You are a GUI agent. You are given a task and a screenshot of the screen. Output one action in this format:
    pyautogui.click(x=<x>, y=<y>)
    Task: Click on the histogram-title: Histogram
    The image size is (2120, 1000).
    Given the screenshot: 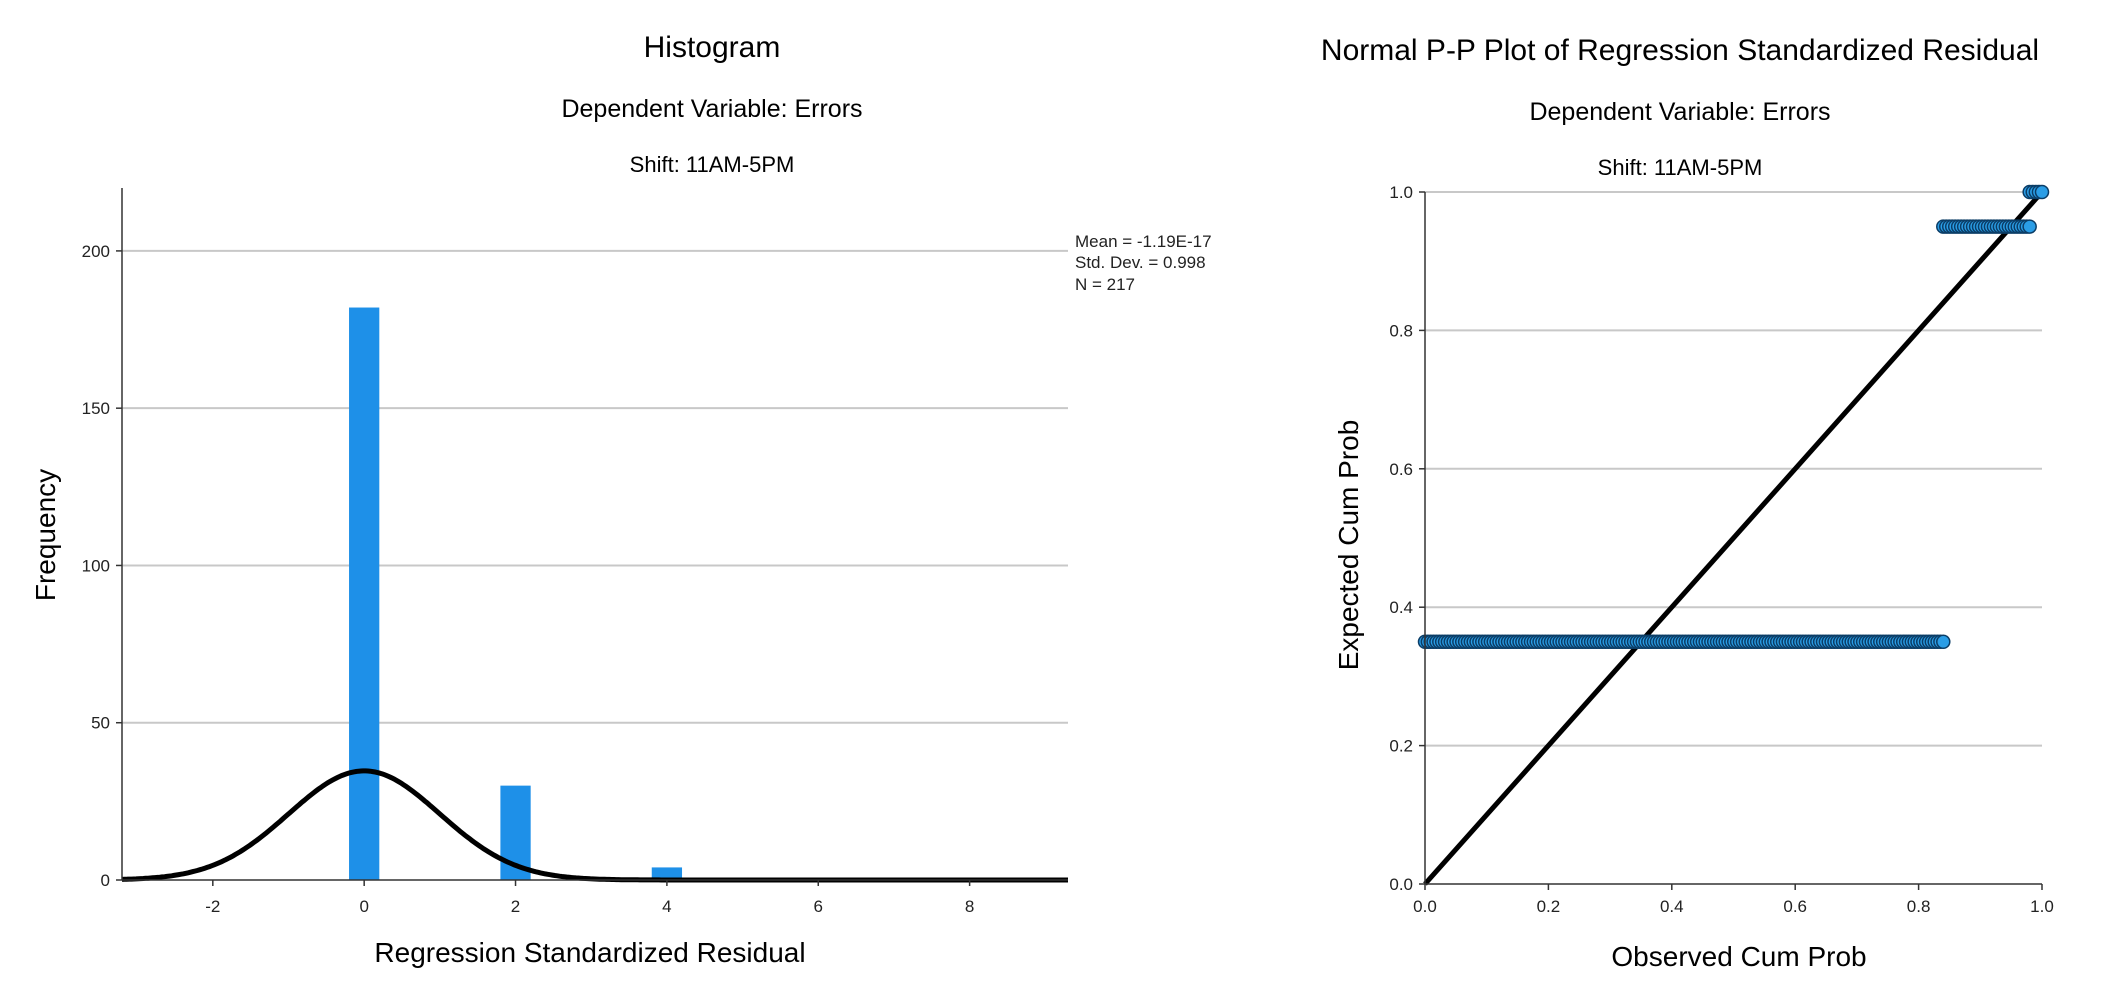 What is the action you would take?
    pyautogui.click(x=712, y=47)
    